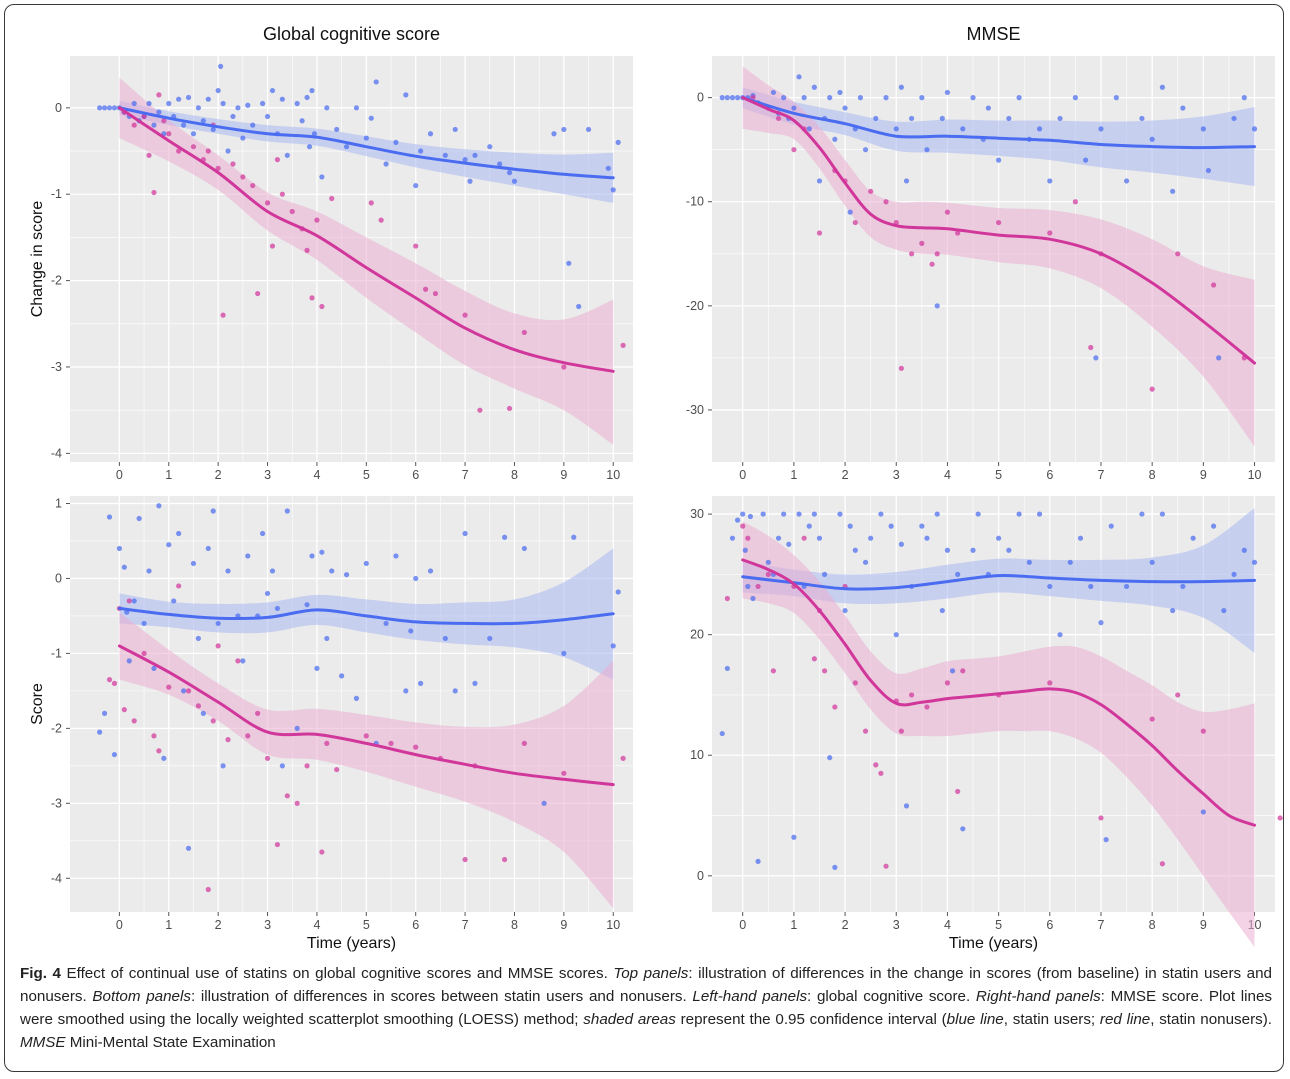  Describe the element at coordinates (629, 1019) in the screenshot. I see `caption-emphasis: shaded areas` at that location.